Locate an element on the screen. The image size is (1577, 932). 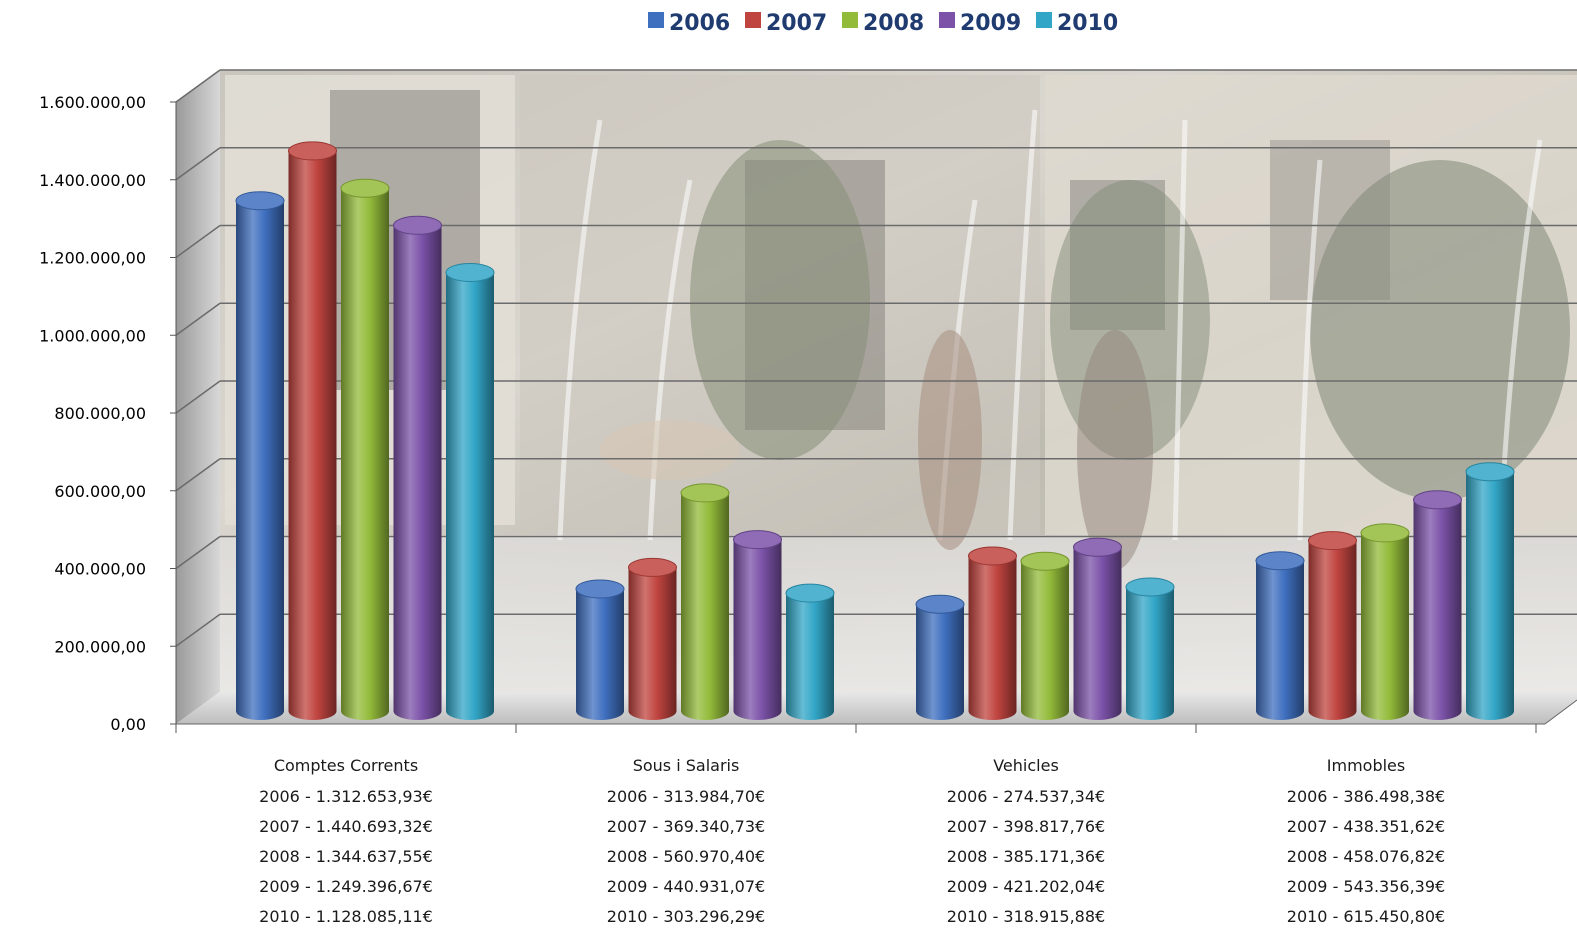
category-value-label: 2007 - 1.440.693,32€ is located at coordinates (346, 826).